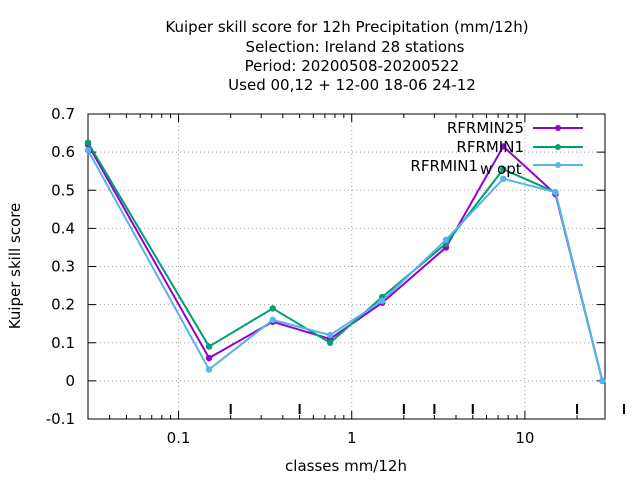 This screenshot has height=480, width=640. What do you see at coordinates (352, 85) in the screenshot?
I see `title-line-4: Used 00,12 + 12-00 18-06 24-12` at bounding box center [352, 85].